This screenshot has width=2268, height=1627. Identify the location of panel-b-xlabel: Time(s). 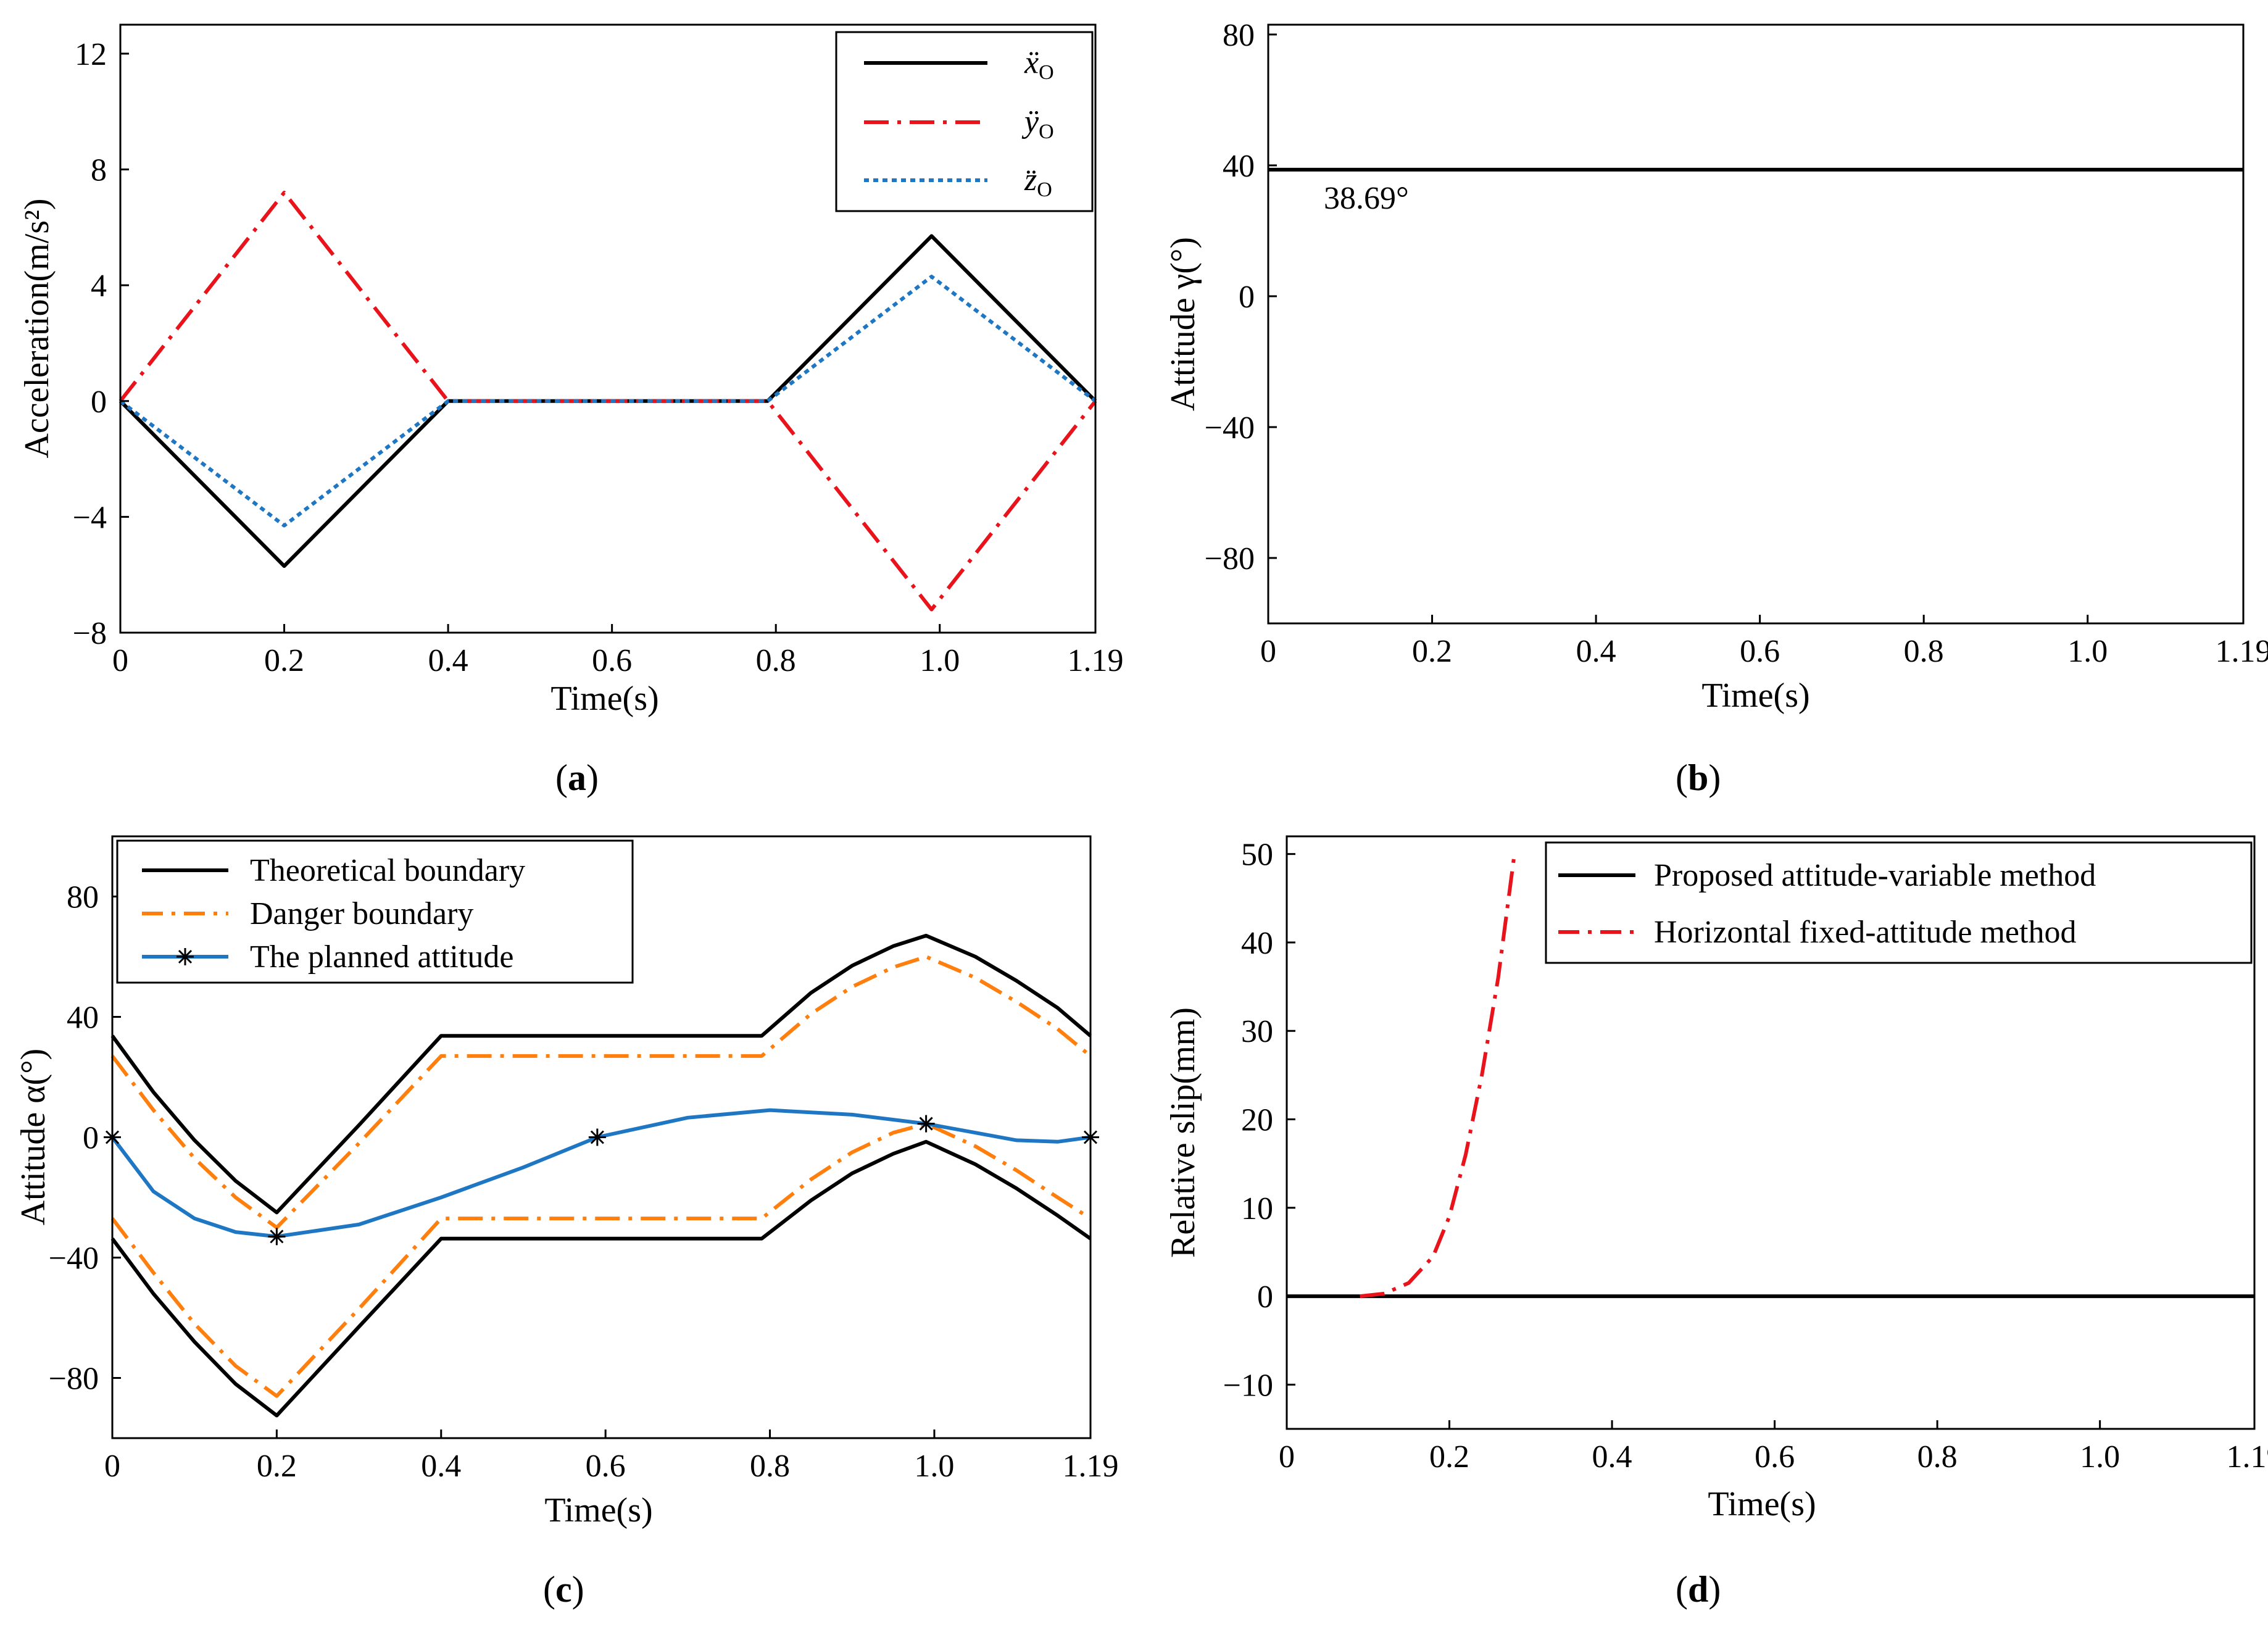
(1755, 696).